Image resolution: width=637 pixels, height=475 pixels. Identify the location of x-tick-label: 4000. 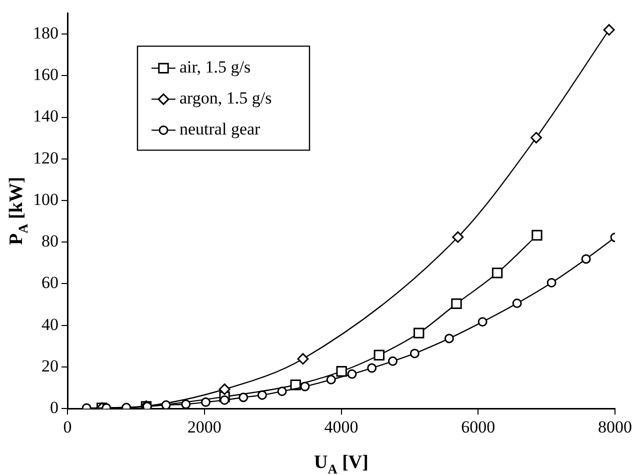
(341, 426).